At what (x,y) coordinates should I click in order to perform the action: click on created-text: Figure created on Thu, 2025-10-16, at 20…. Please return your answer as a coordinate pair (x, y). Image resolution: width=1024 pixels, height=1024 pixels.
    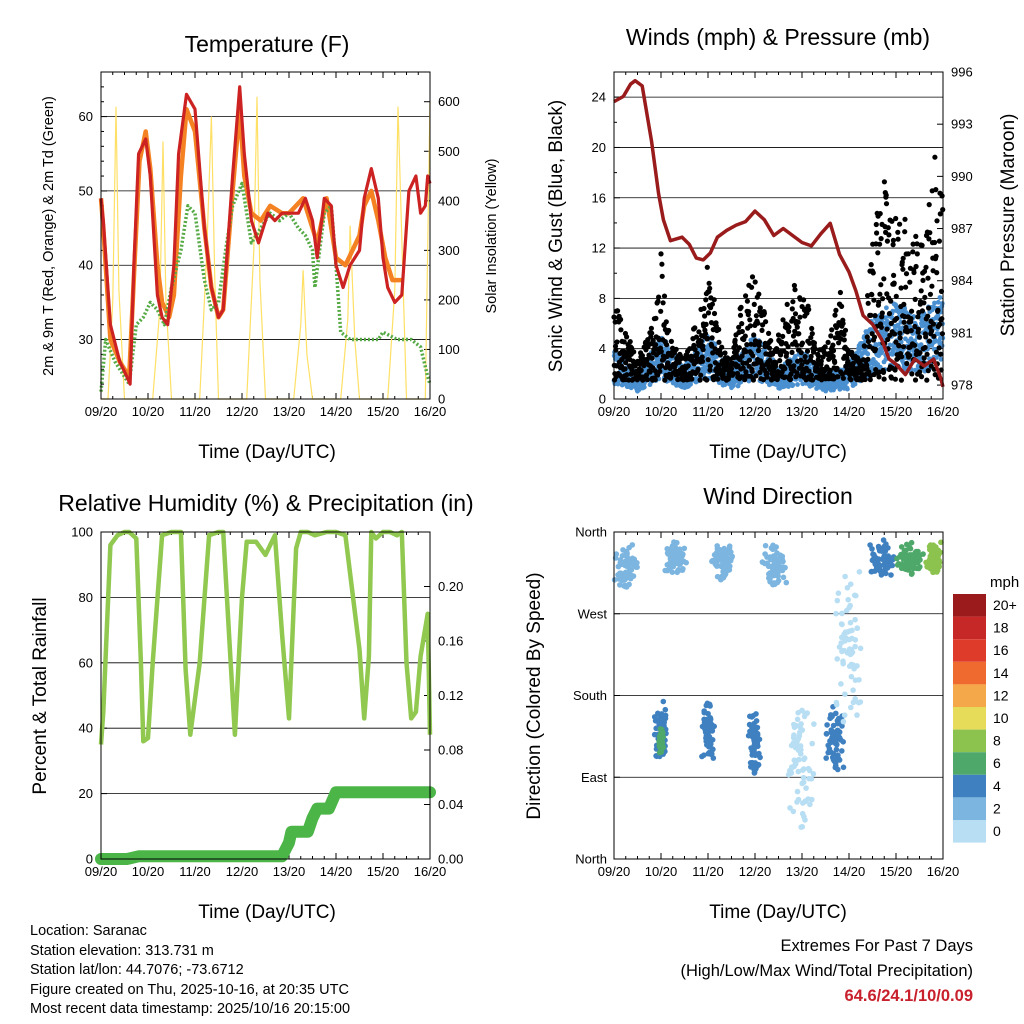
    Looking at the image, I should click on (189, 989).